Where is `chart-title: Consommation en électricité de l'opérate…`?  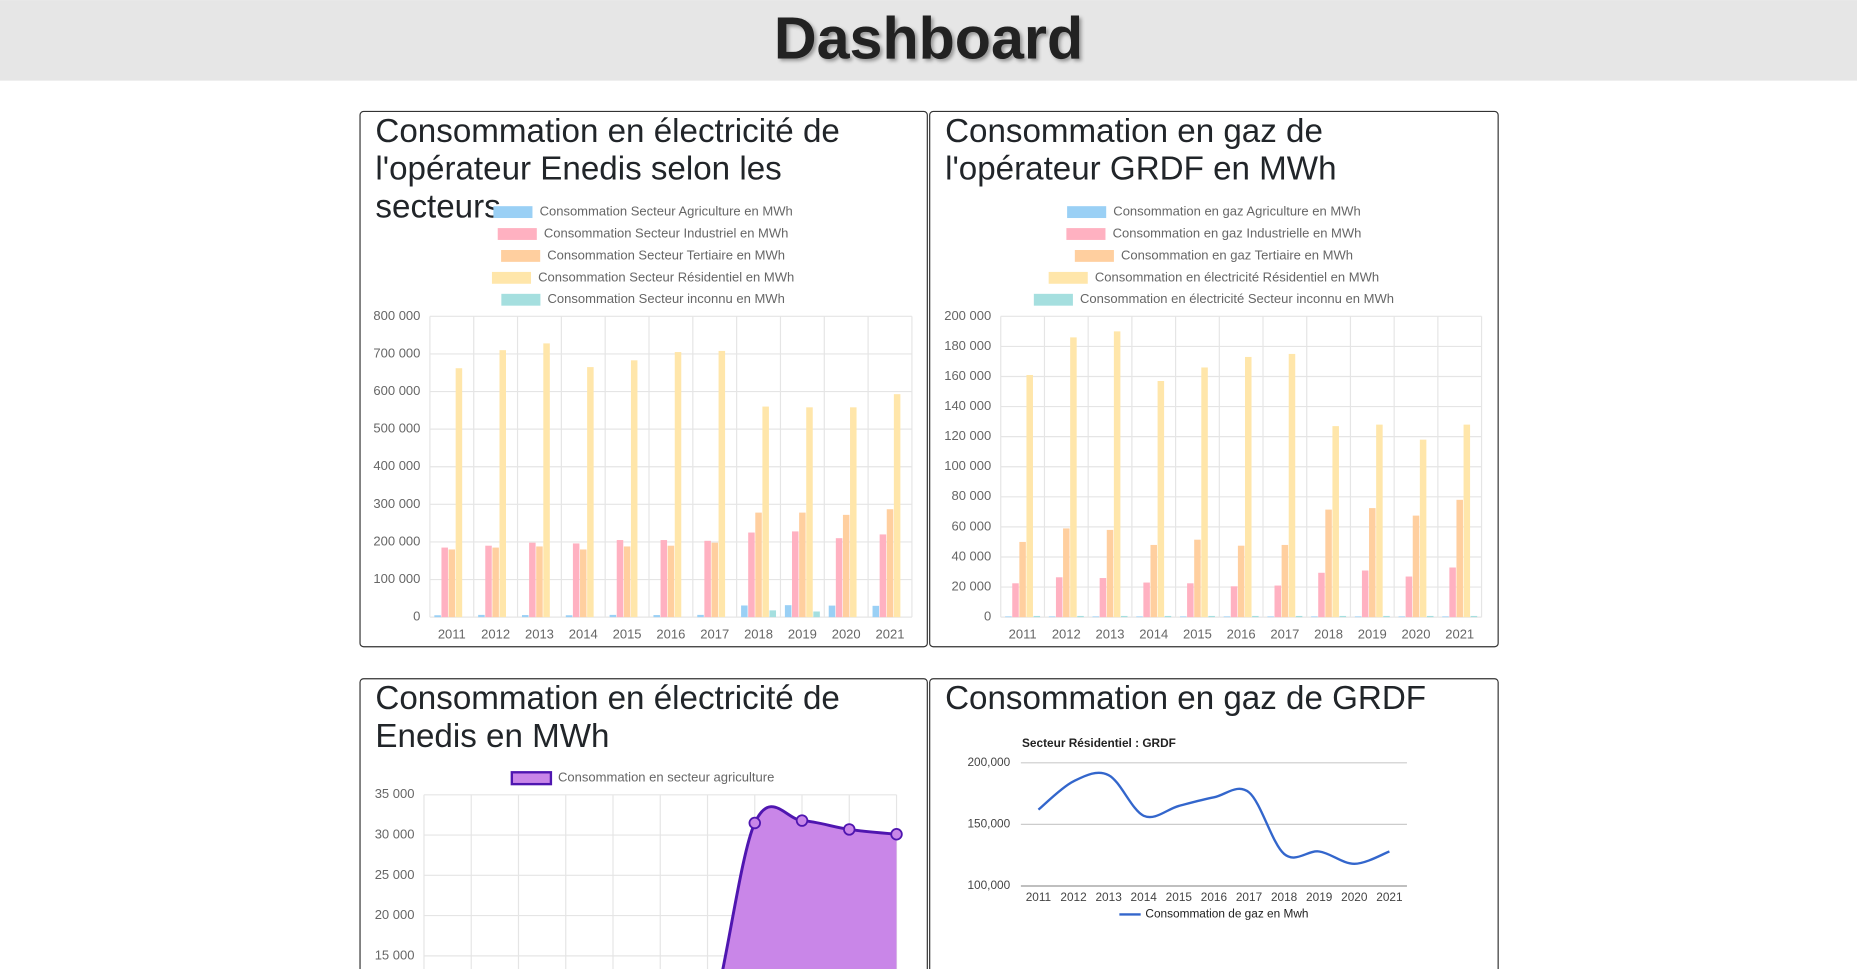
chart-title: Consommation en électricité de l'opérate… is located at coordinates (612, 169).